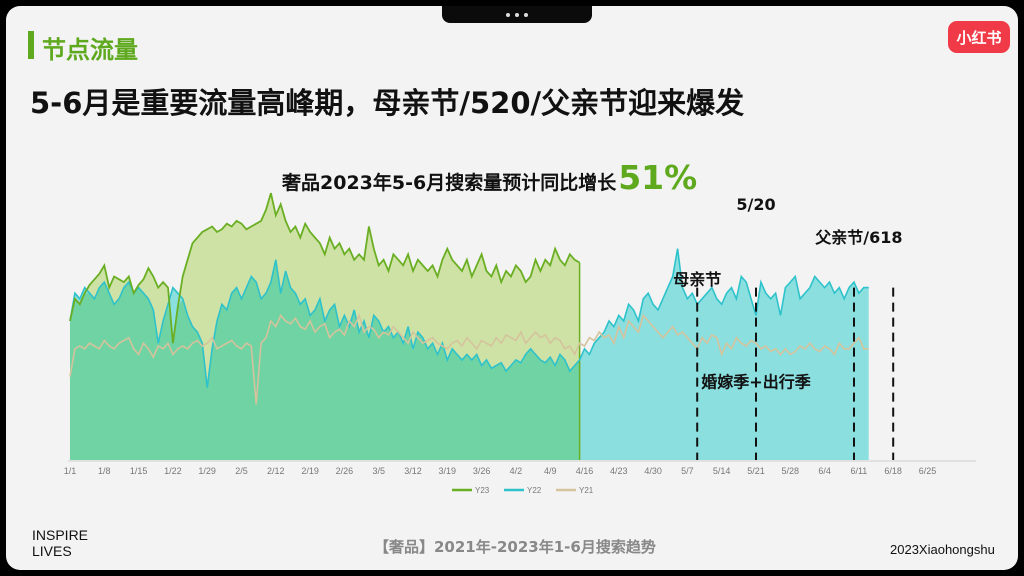  Describe the element at coordinates (207, 471) in the screenshot. I see `x-tick-label: 1/29` at that location.